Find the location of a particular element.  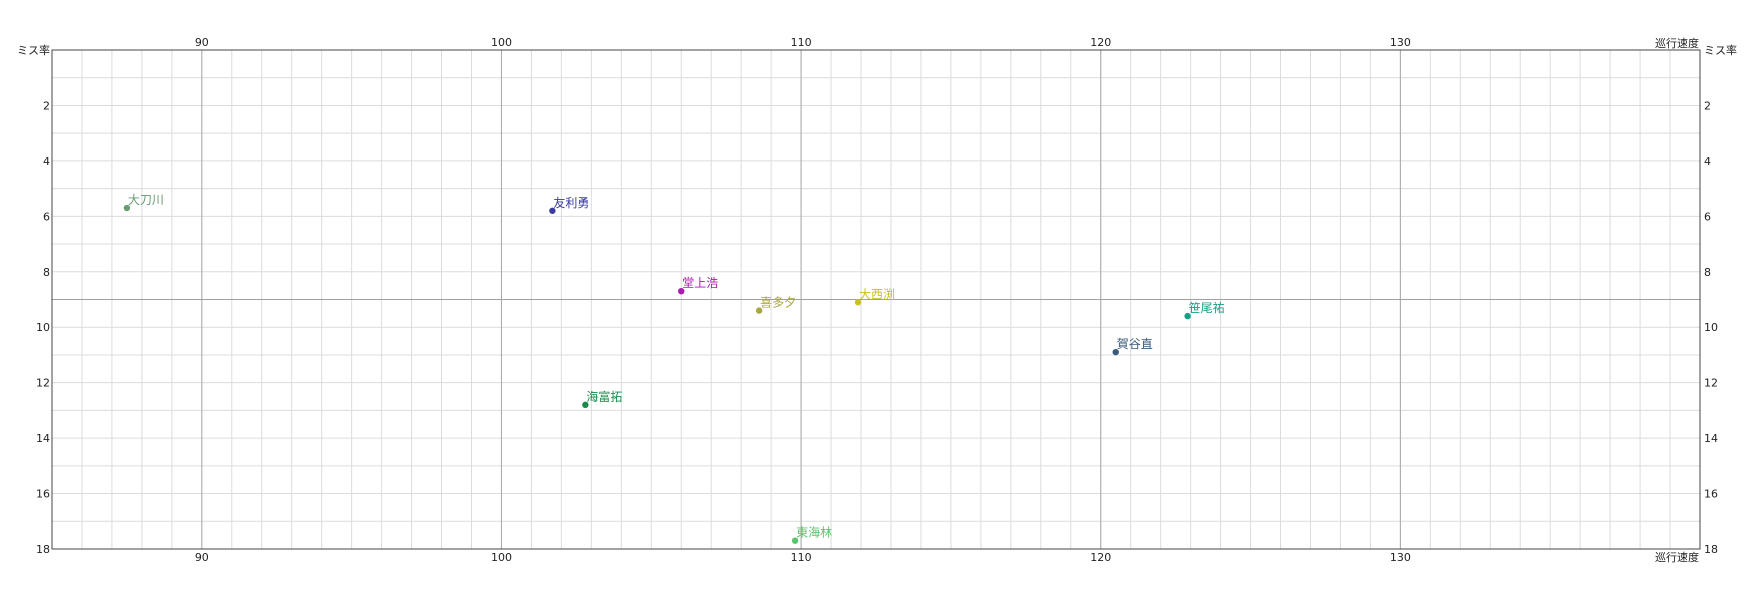

data-point-label: 海富拓 is located at coordinates (604, 396).